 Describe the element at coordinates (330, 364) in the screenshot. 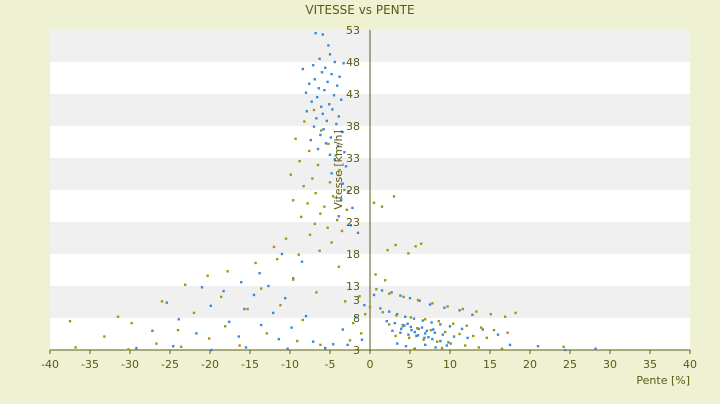

I see `x-tick-label: -5` at that location.